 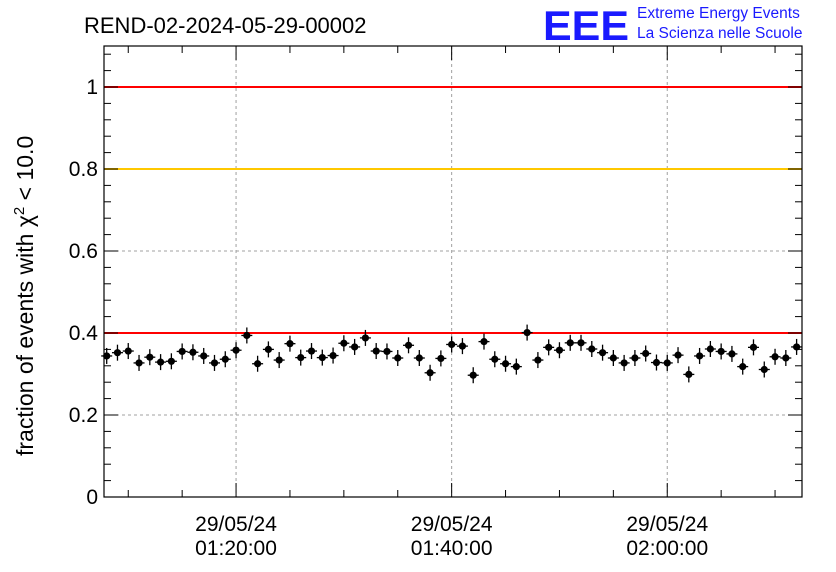 I want to click on x-tick-date-label: 29/05/24, so click(x=236, y=524).